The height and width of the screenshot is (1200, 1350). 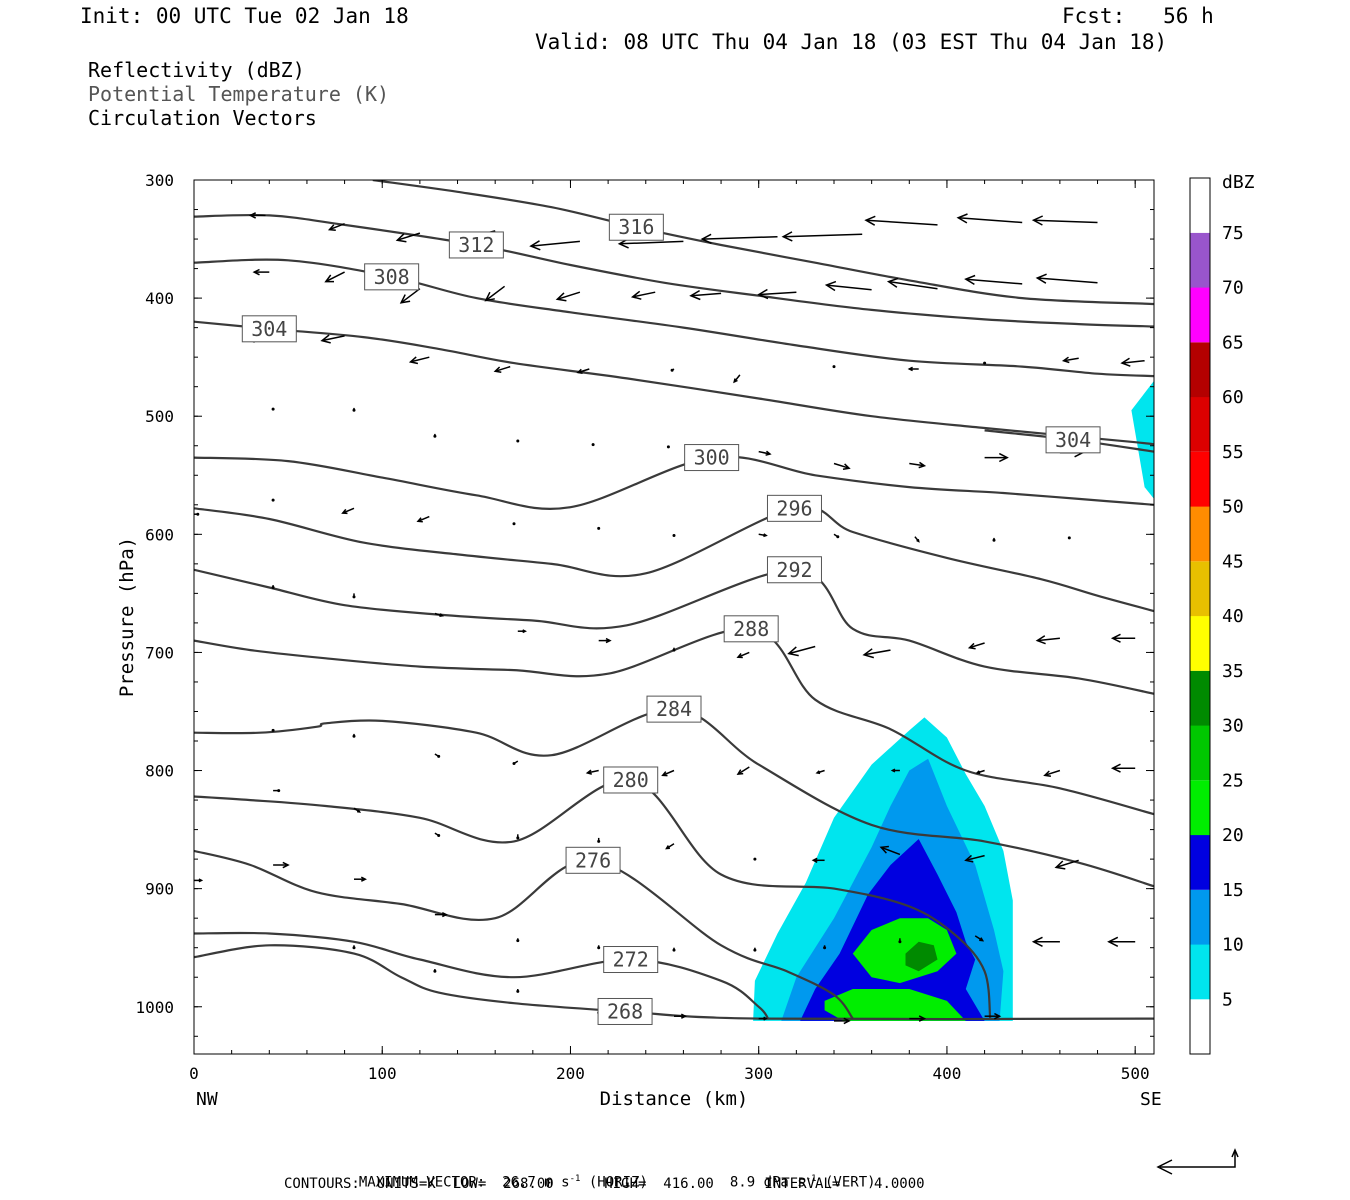 I want to click on max-vector-vert-exponent: -1, so click(x=811, y=1179).